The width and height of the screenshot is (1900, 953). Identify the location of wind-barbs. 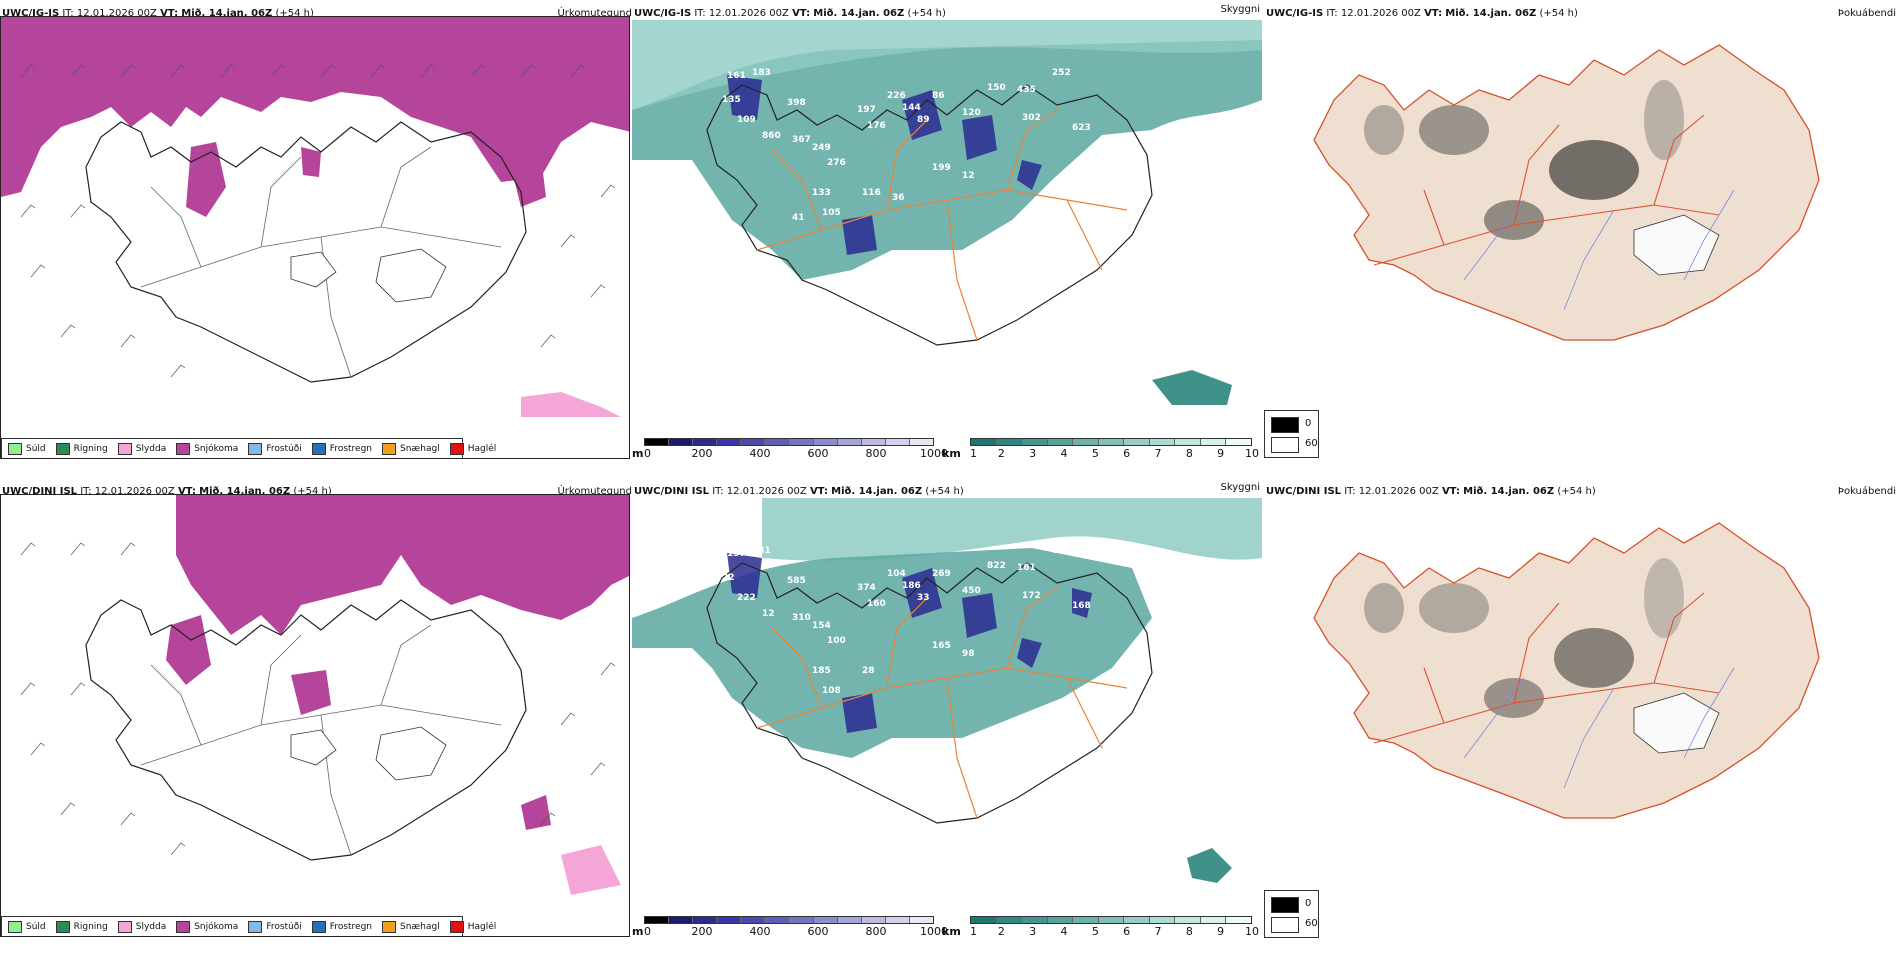
(318, 699).